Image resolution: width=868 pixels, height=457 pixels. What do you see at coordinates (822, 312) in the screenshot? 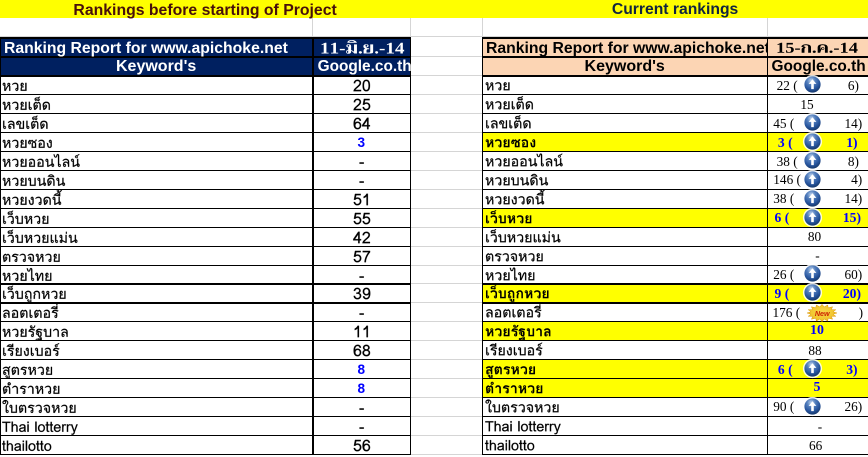
I see `svg-text: New` at bounding box center [822, 312].